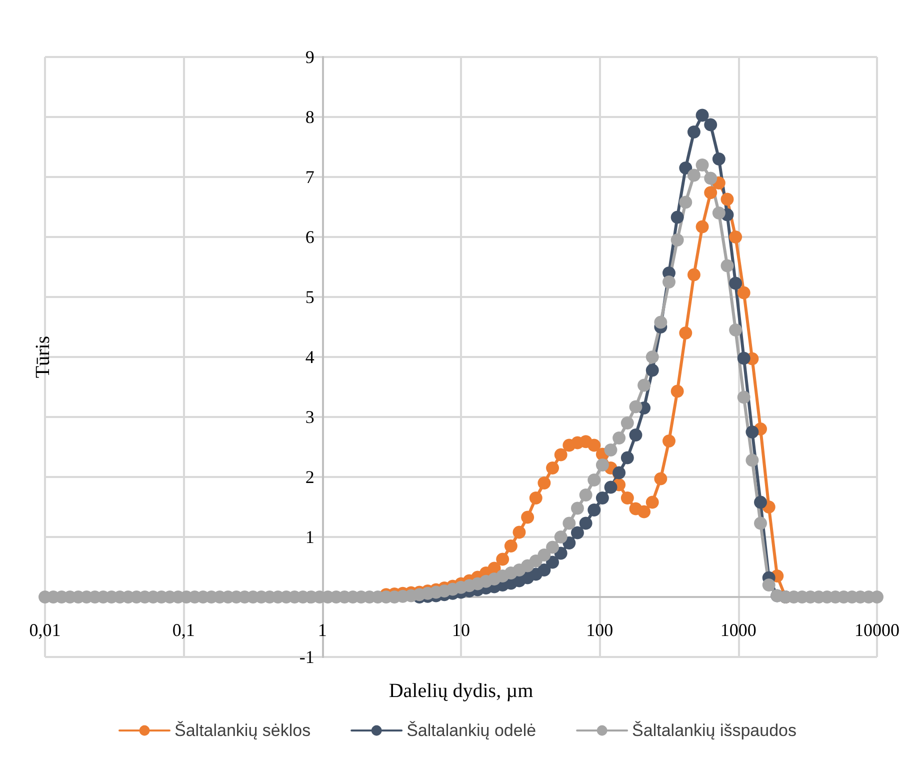 This screenshot has height=778, width=915. What do you see at coordinates (714, 730) in the screenshot?
I see `legend-label: Šaltalankių išspaudos` at bounding box center [714, 730].